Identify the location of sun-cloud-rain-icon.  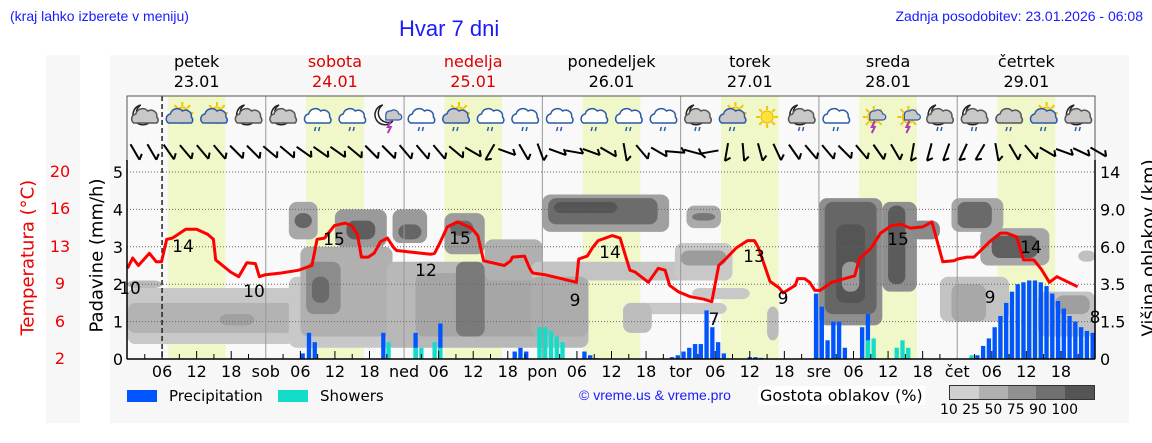
(732, 117).